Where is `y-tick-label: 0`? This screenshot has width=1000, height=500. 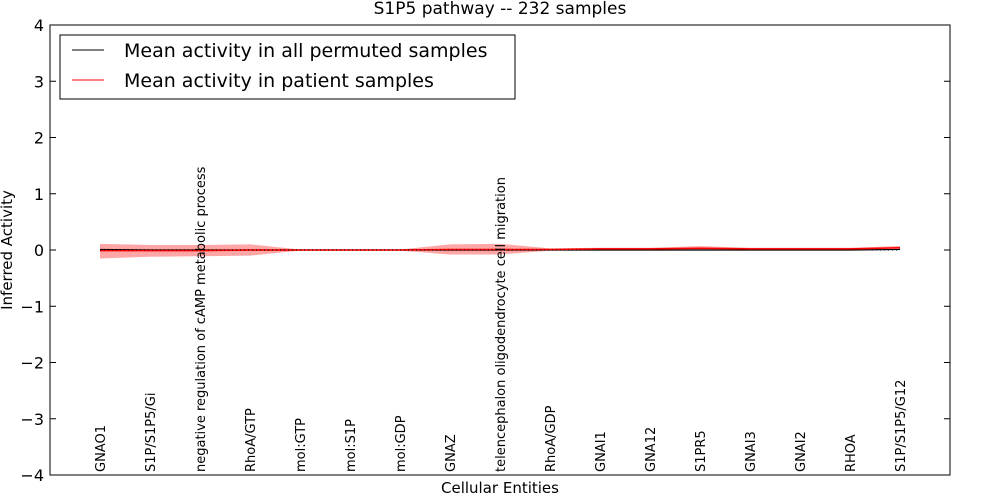 y-tick-label: 0 is located at coordinates (39, 250).